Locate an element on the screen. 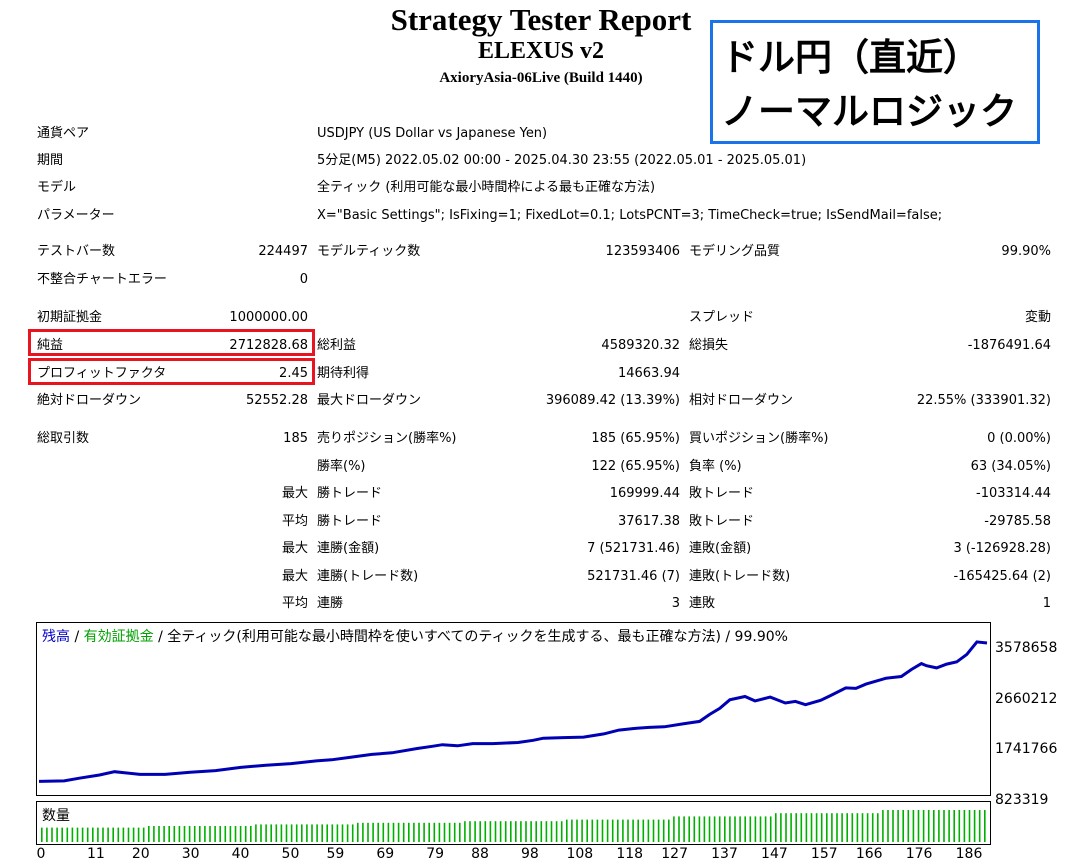  report-title: Strategy Tester Report is located at coordinates (541, 19).